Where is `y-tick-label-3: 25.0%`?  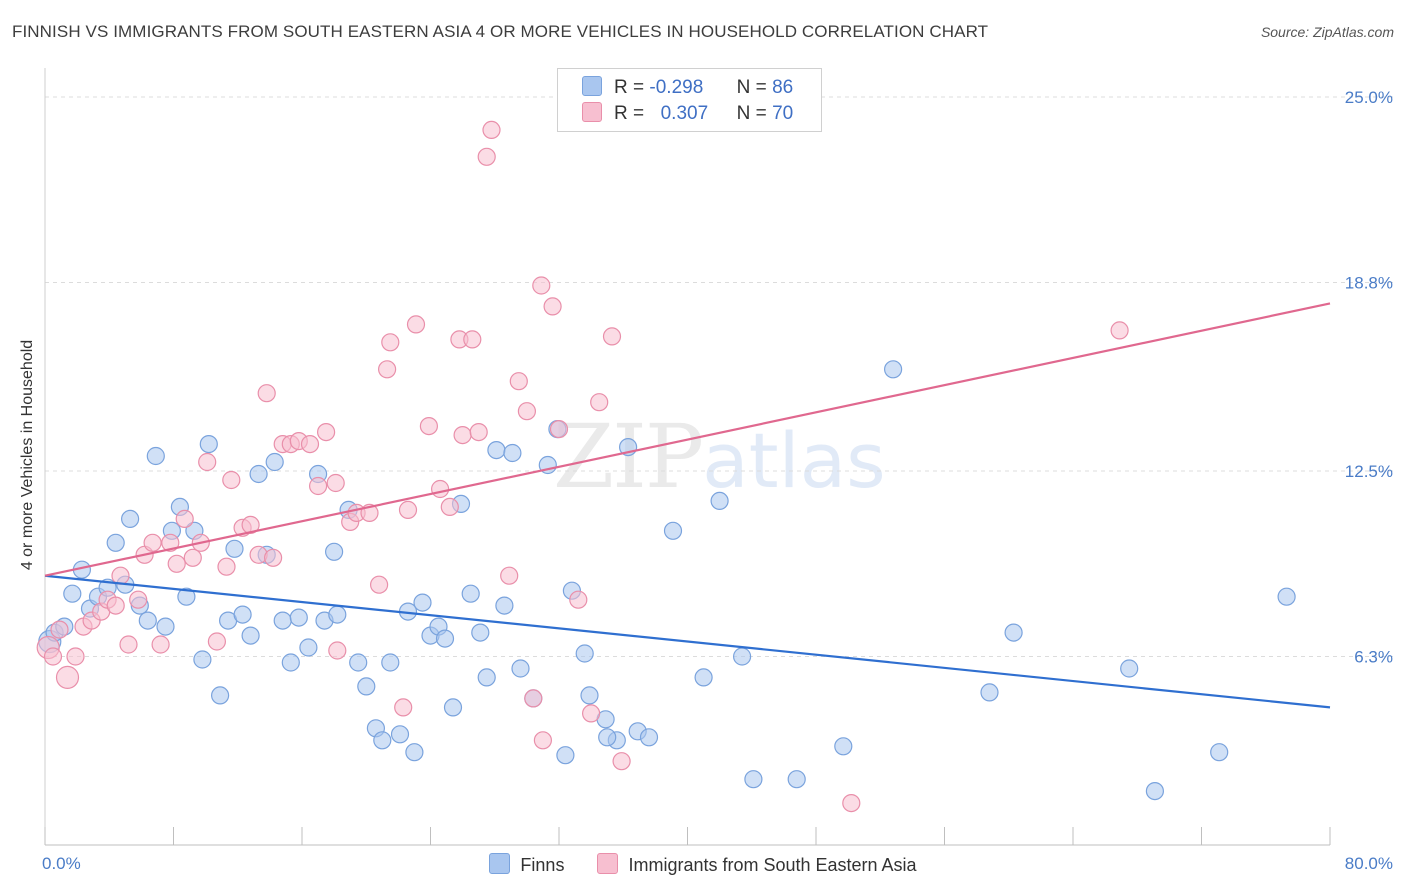
y-tick-label-3: 25.0% is located at coordinates (1369, 97).